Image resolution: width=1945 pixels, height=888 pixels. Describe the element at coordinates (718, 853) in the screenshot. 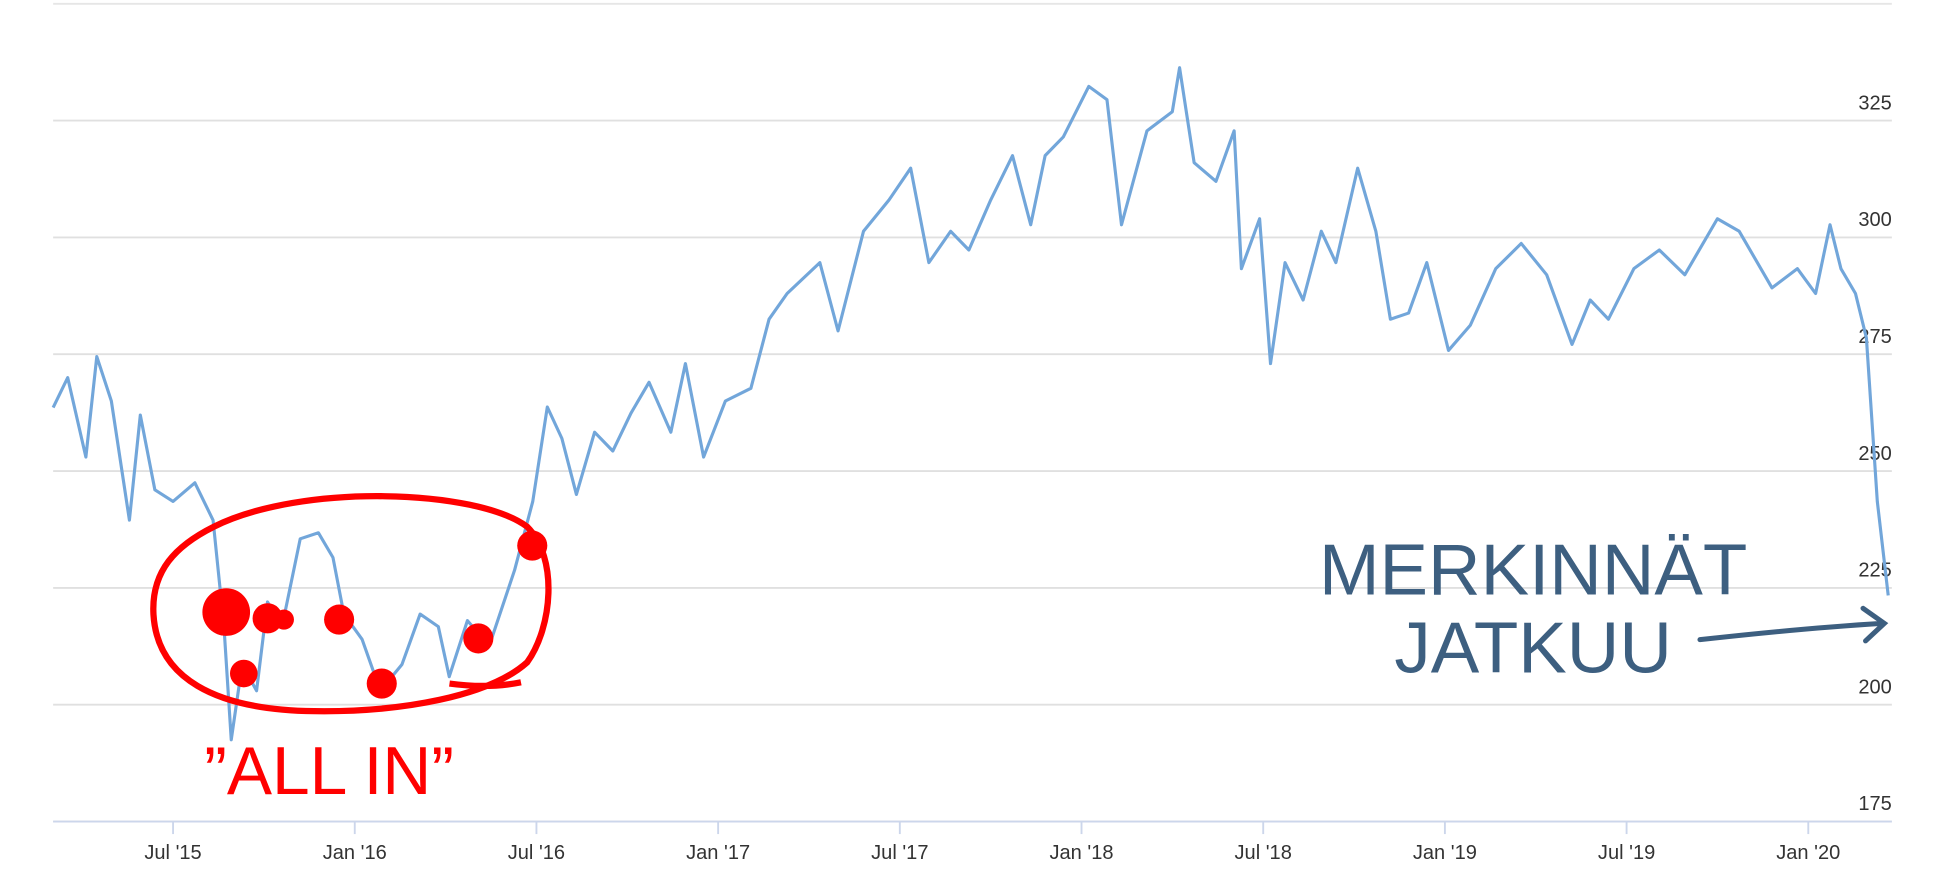

I see `x-tick-label: Jan '17` at that location.